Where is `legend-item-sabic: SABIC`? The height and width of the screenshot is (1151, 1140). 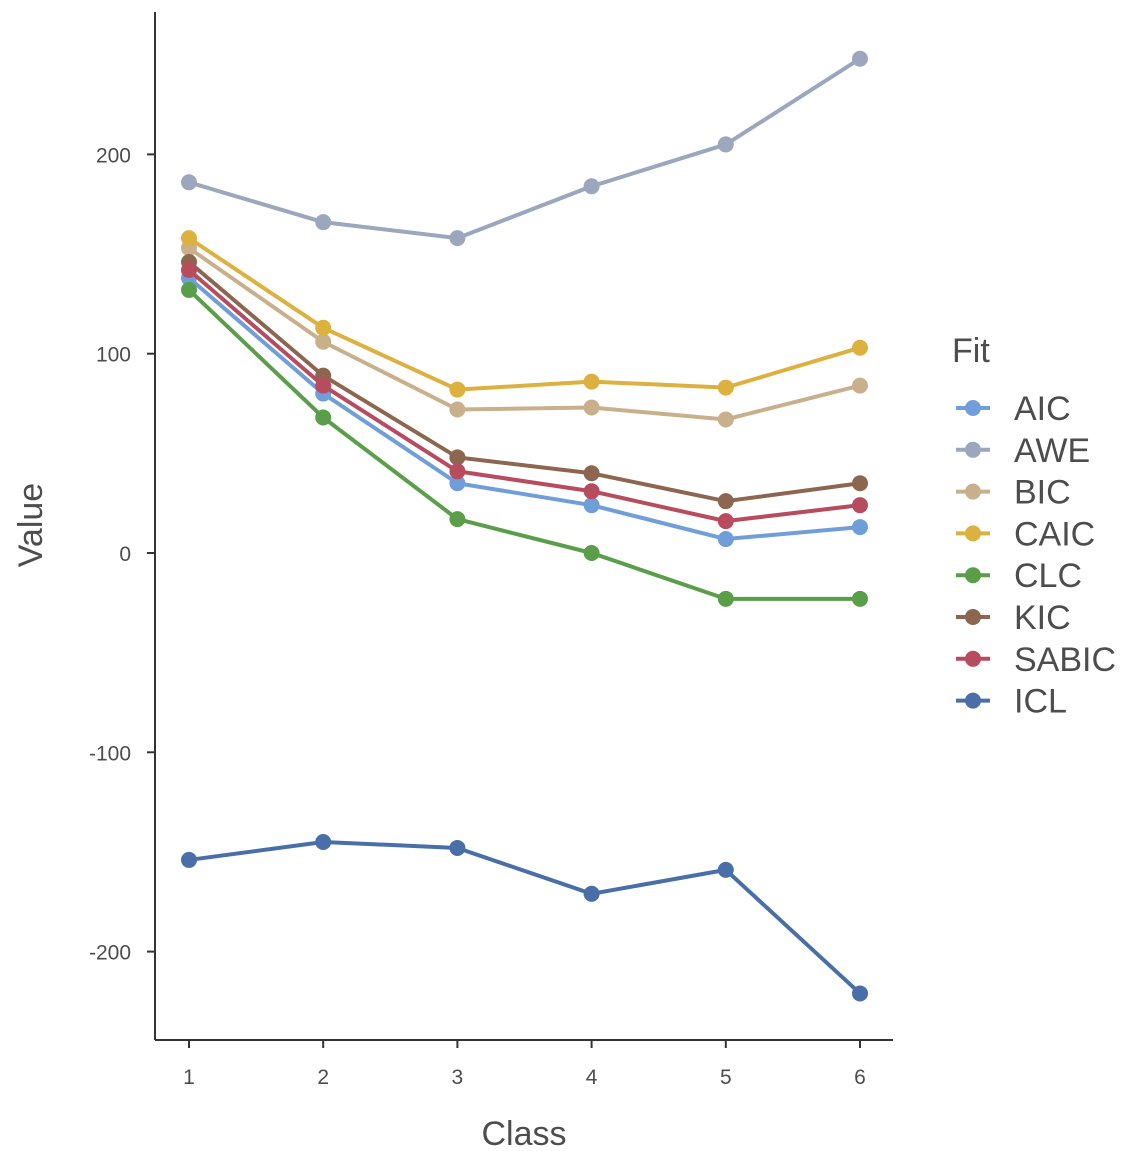
legend-item-sabic: SABIC is located at coordinates (1036, 660).